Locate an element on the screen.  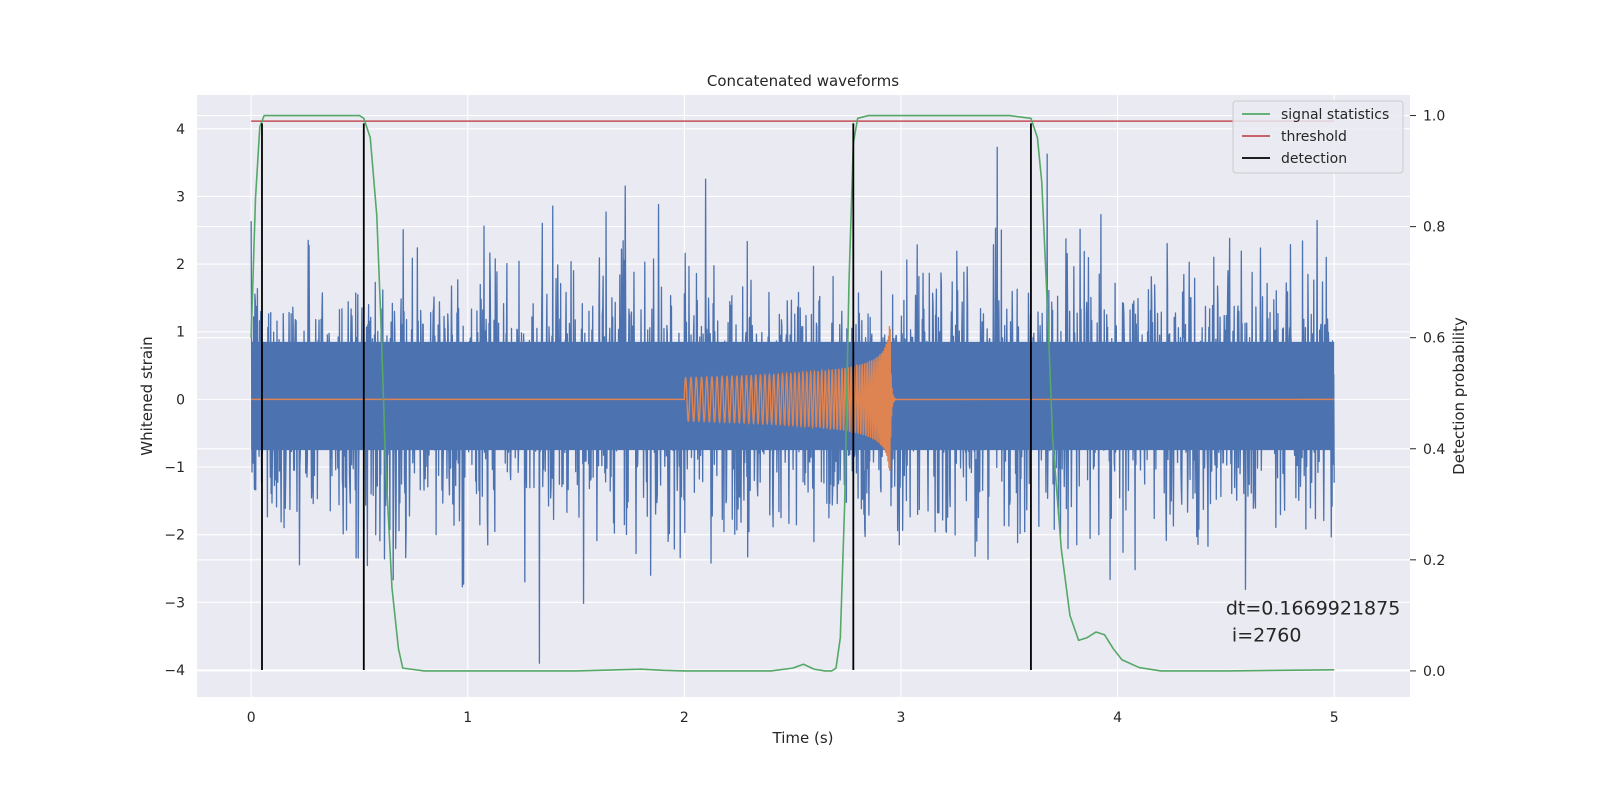
y2-tick-label: 0.0 is located at coordinates (1434, 672).